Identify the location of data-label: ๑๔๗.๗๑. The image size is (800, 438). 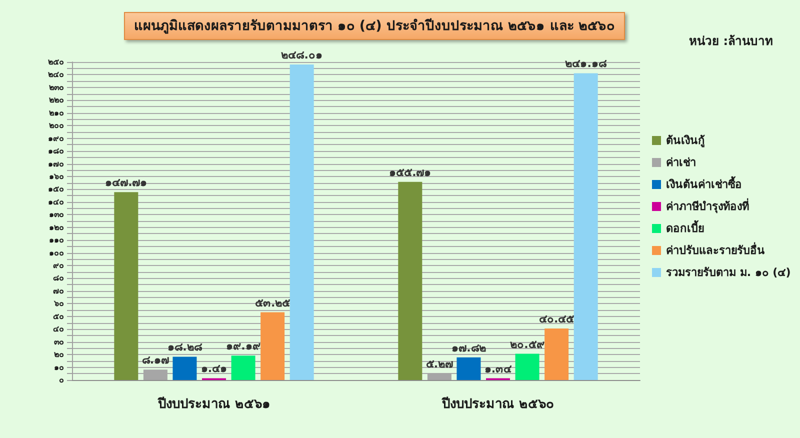
(126, 183).